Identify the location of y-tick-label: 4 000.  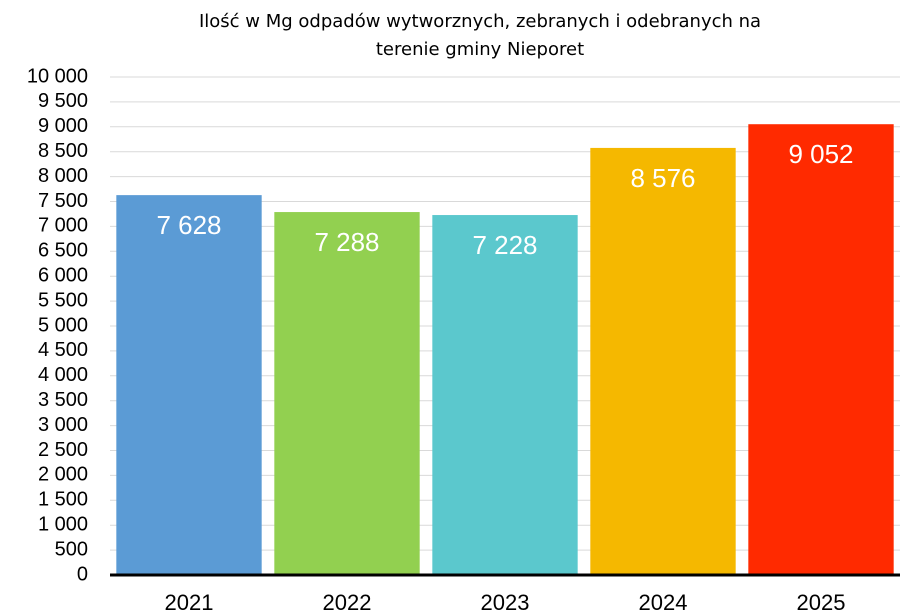
(63, 375).